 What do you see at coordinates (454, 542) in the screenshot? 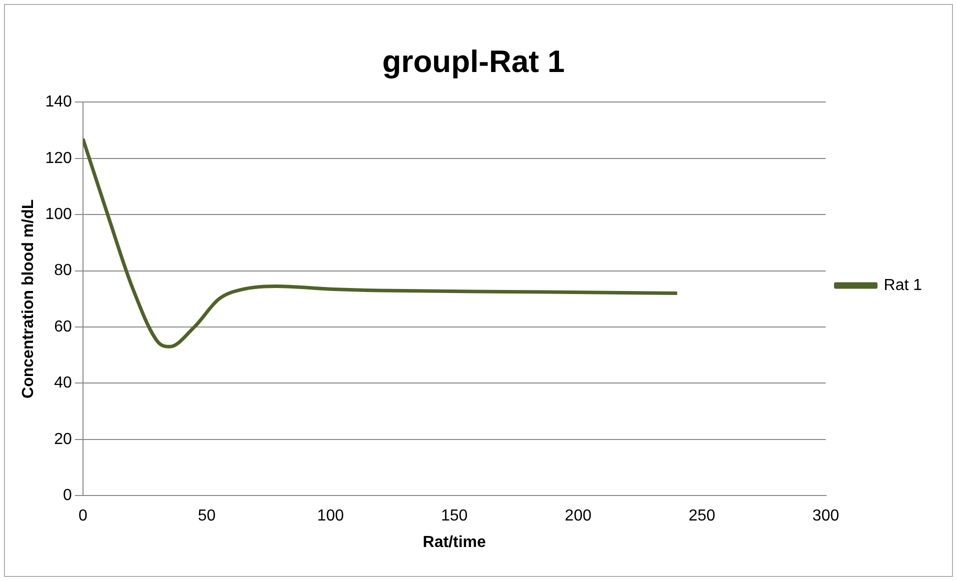
I see `x-axis-title: Rat/time` at bounding box center [454, 542].